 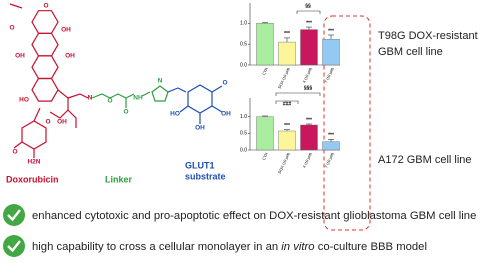 I want to click on claim-part: in vitro, so click(x=297, y=247).